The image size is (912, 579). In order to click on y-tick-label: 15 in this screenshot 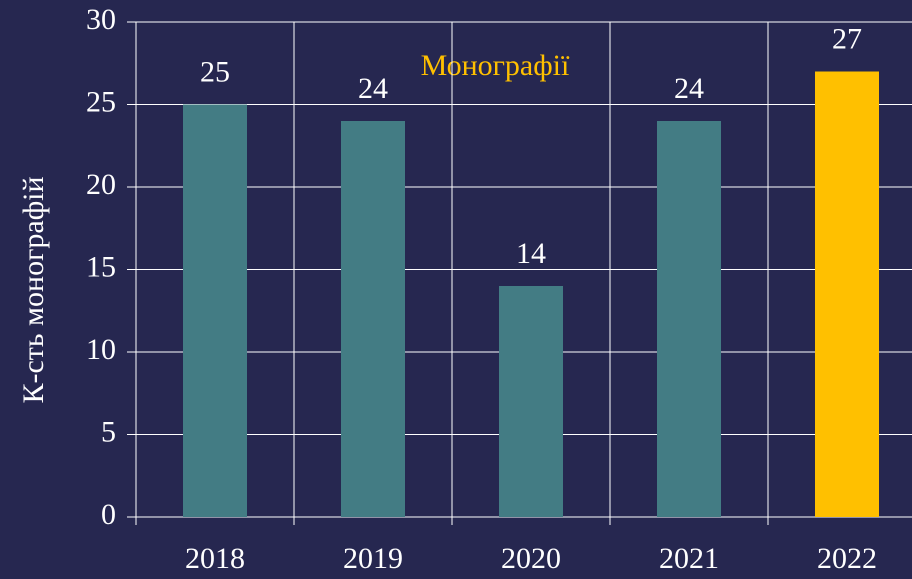, I will do `click(101, 266)`.